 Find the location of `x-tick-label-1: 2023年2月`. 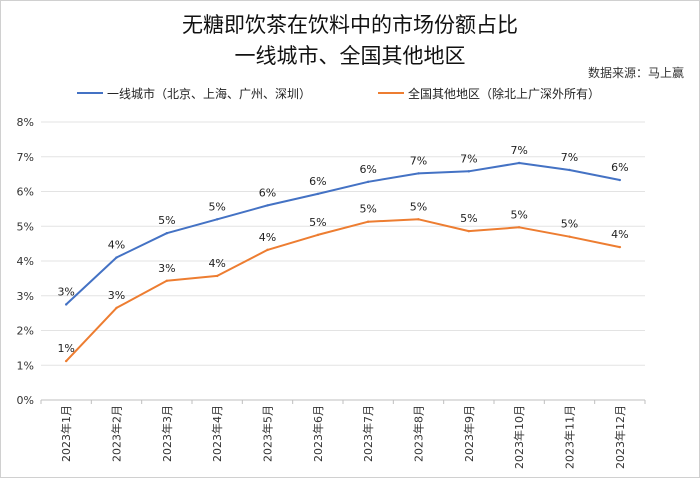

x-tick-label-1: 2023年2月 is located at coordinates (117, 433).